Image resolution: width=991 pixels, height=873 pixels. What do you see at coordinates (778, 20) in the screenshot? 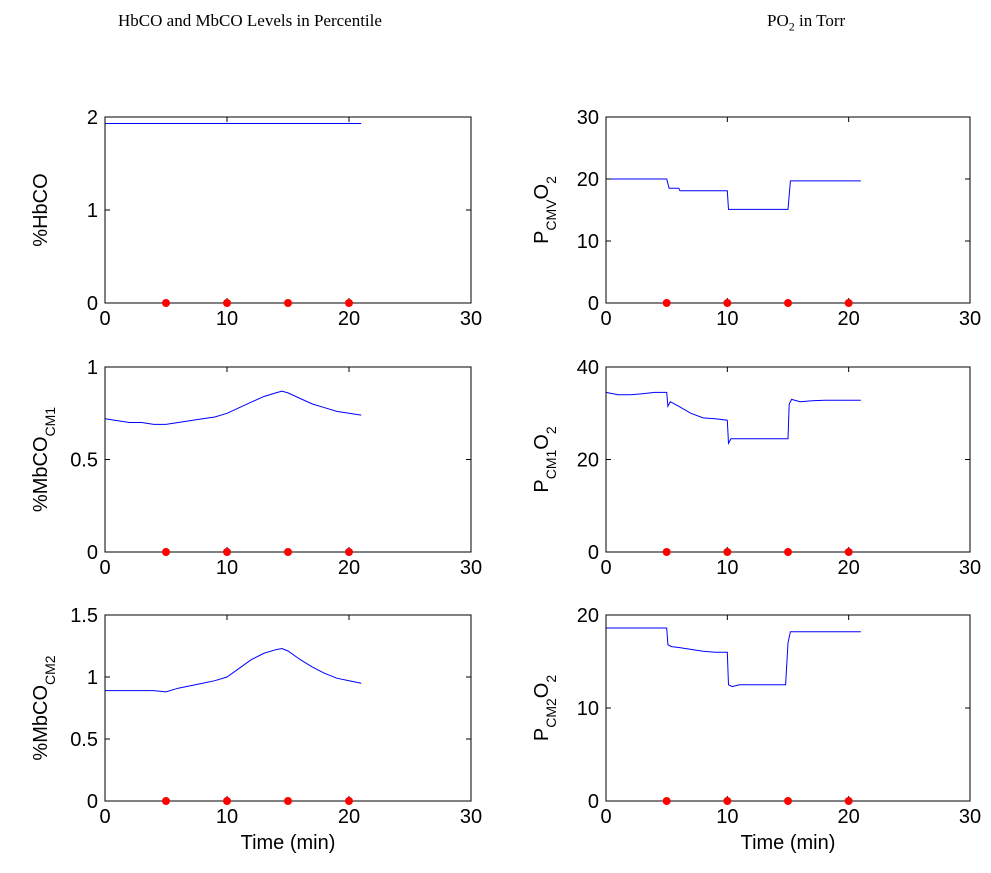
I see `right-column-heading-main: PO` at bounding box center [778, 20].